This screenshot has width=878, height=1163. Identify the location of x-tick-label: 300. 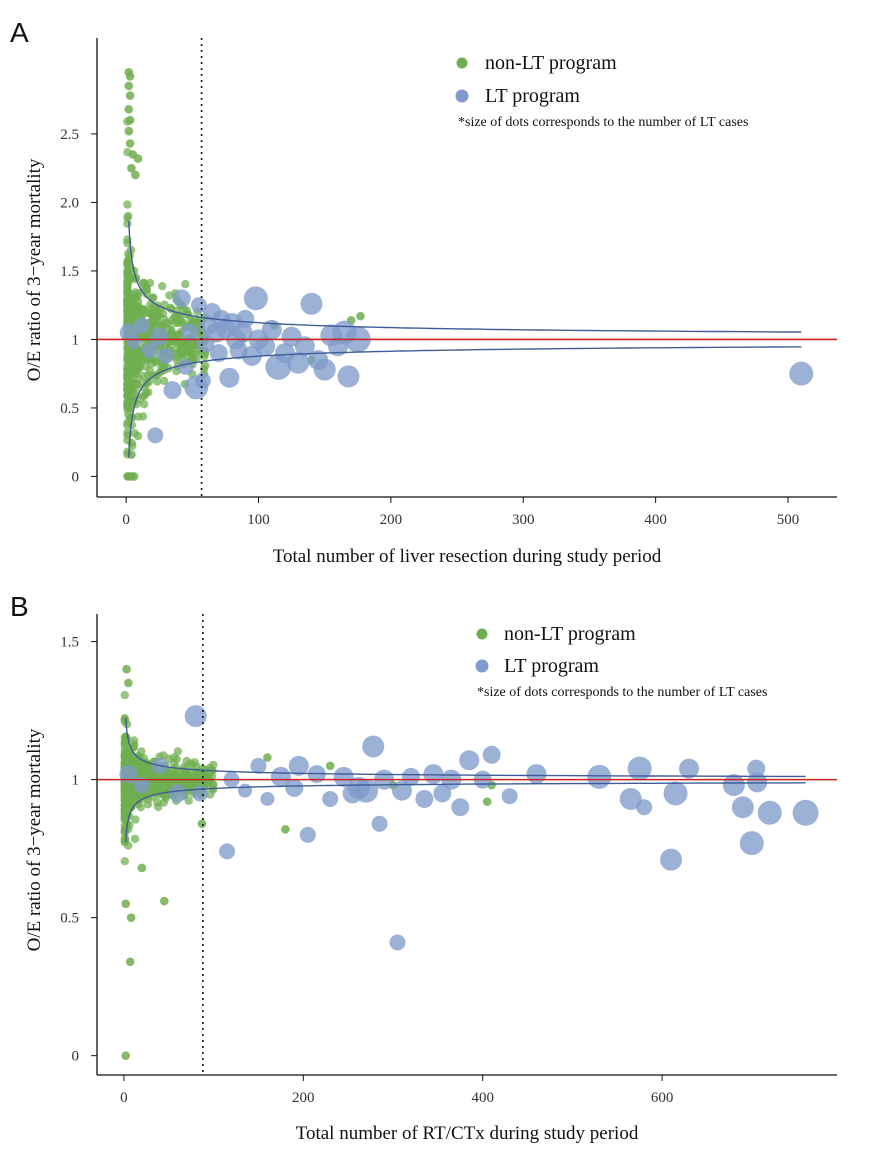
(523, 520).